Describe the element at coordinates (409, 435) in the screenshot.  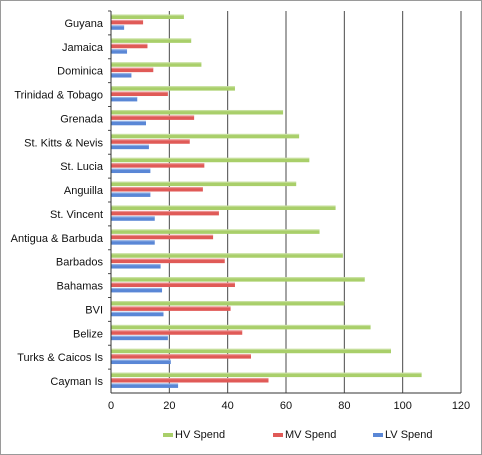
I see `legend-label: LV Spend` at that location.